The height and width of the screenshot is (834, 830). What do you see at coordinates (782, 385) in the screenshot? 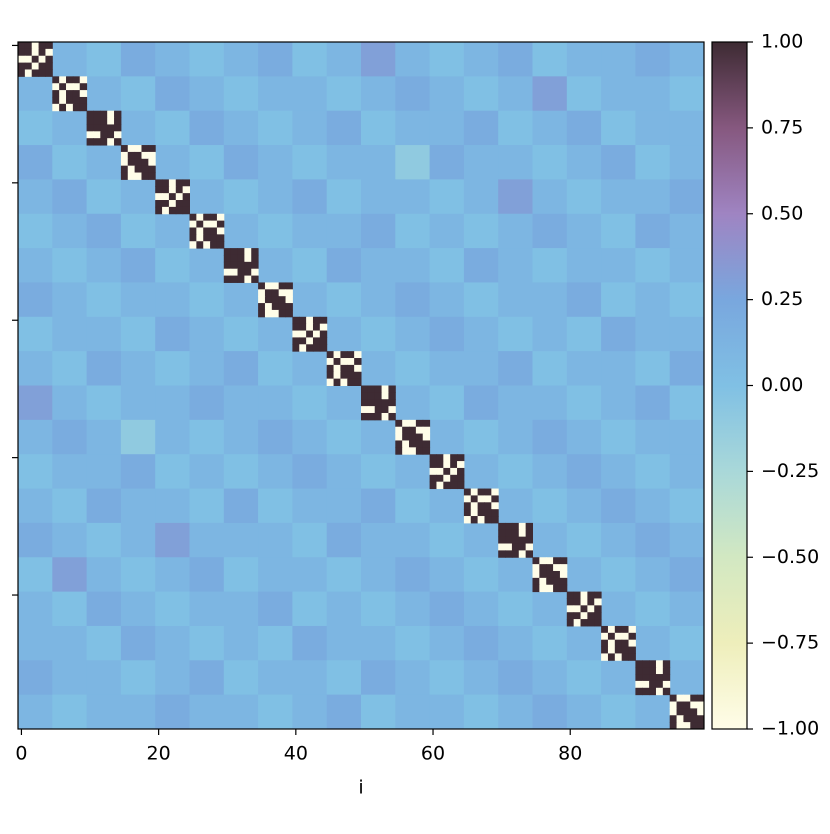
I see `colorbar-tick-label: 0.00` at bounding box center [782, 385].